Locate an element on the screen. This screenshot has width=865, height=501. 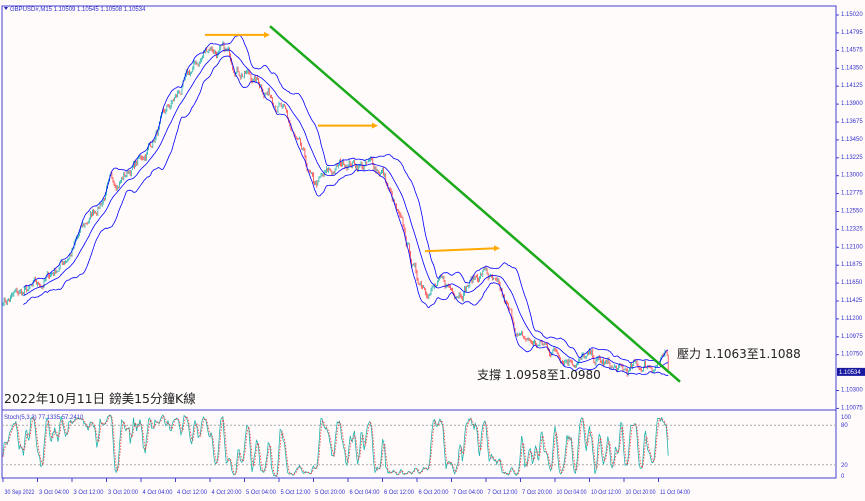
stoch-main-line is located at coordinates (335, 446).